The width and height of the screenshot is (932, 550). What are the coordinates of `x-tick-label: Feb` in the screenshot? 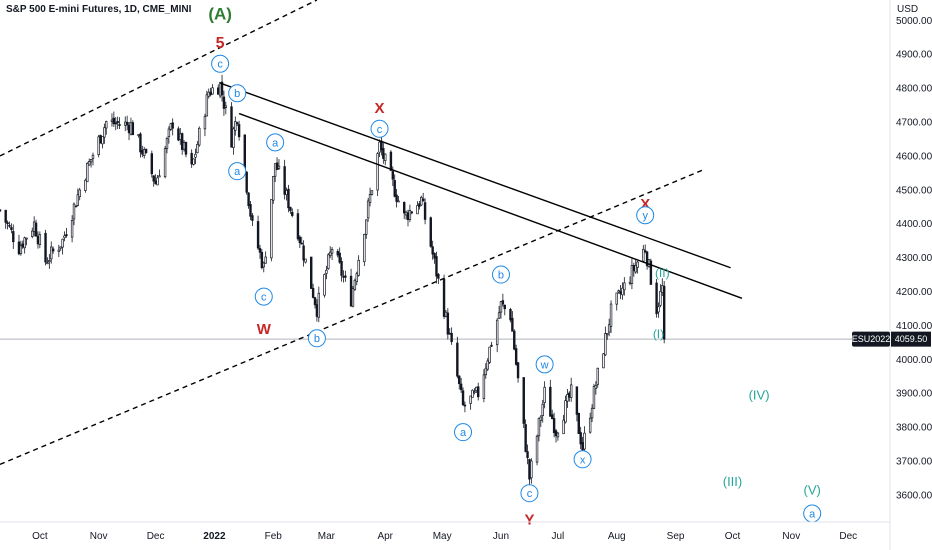 It's located at (274, 536).